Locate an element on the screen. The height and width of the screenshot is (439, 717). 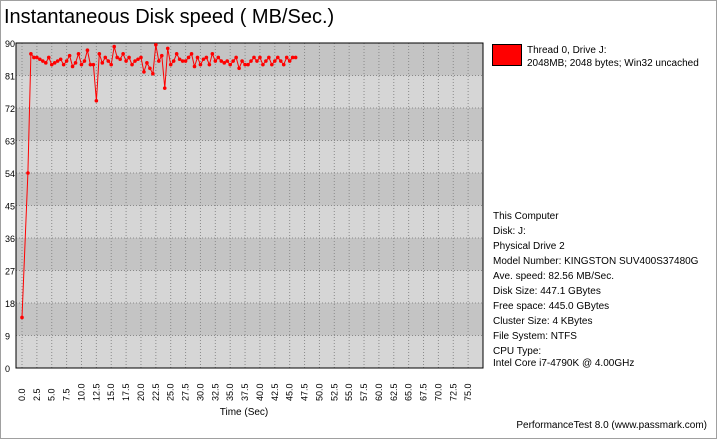
x-tick-label: 10.0 is located at coordinates (81, 392).